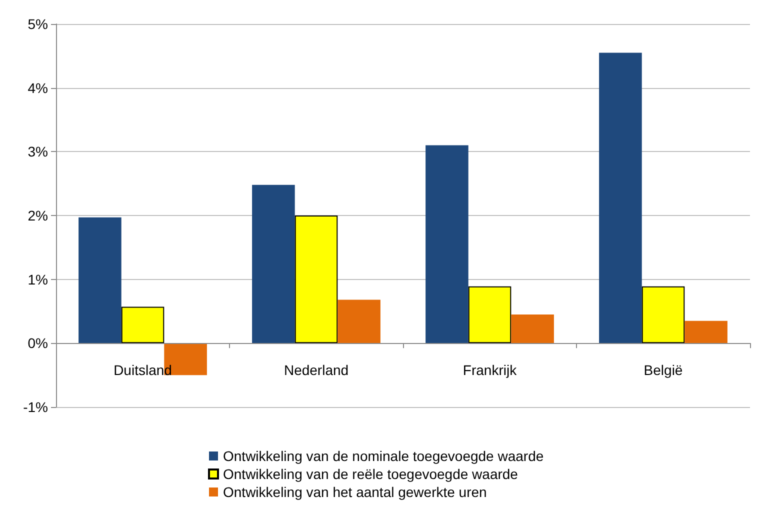  What do you see at coordinates (38, 88) in the screenshot?
I see `y-tick-label: 4%` at bounding box center [38, 88].